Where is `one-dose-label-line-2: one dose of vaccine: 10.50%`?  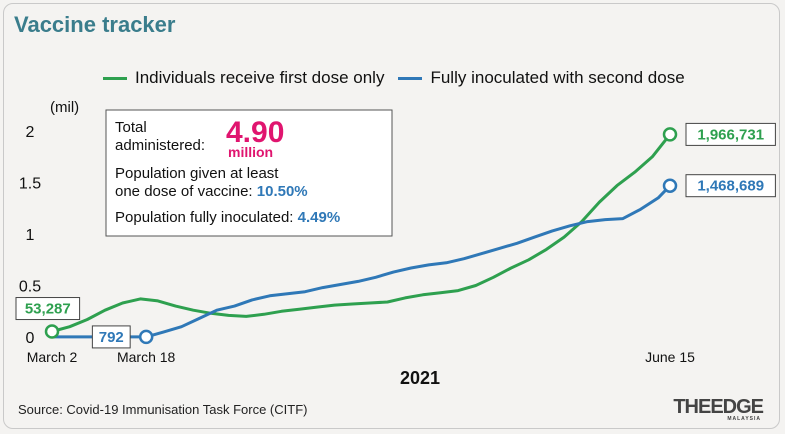
one-dose-label-line-2: one dose of vaccine: 10.50% is located at coordinates (211, 191).